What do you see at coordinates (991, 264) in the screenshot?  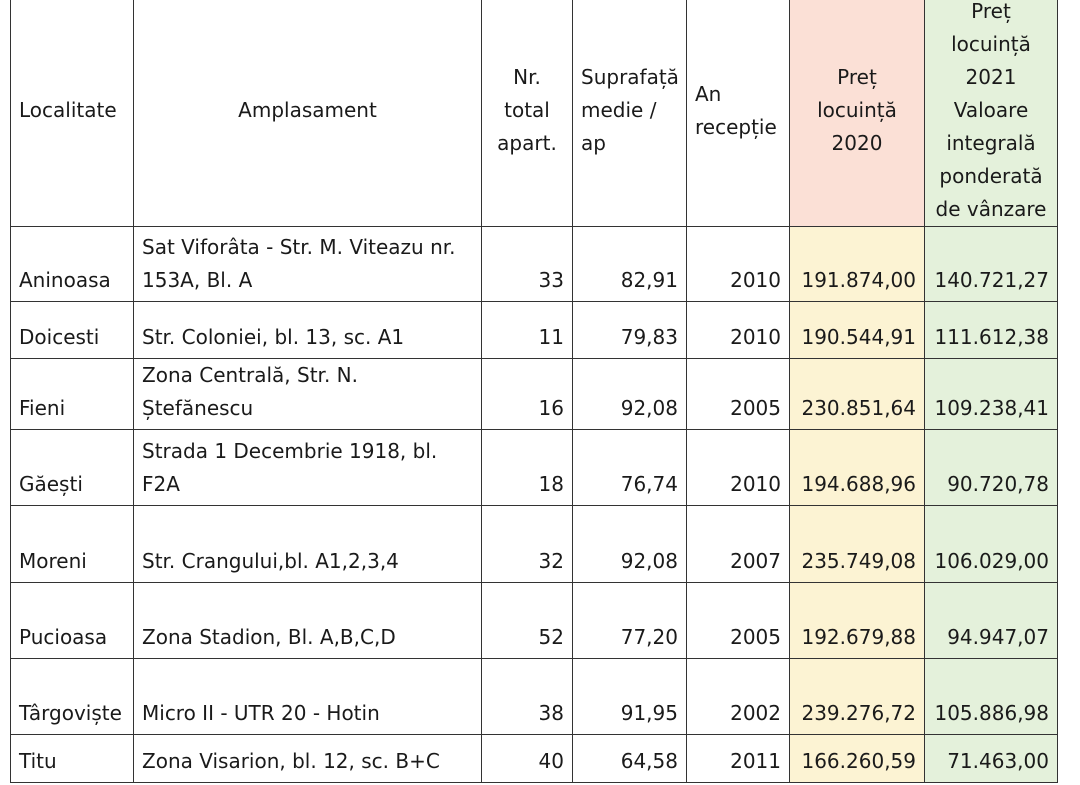 I see `cell-pret-2021: 140.721,27` at bounding box center [991, 264].